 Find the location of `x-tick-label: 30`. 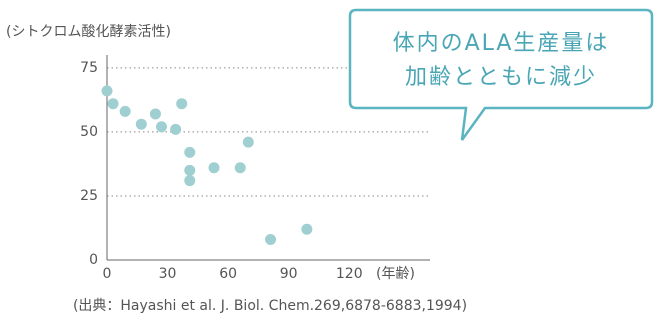

x-tick-label: 30 is located at coordinates (168, 274).